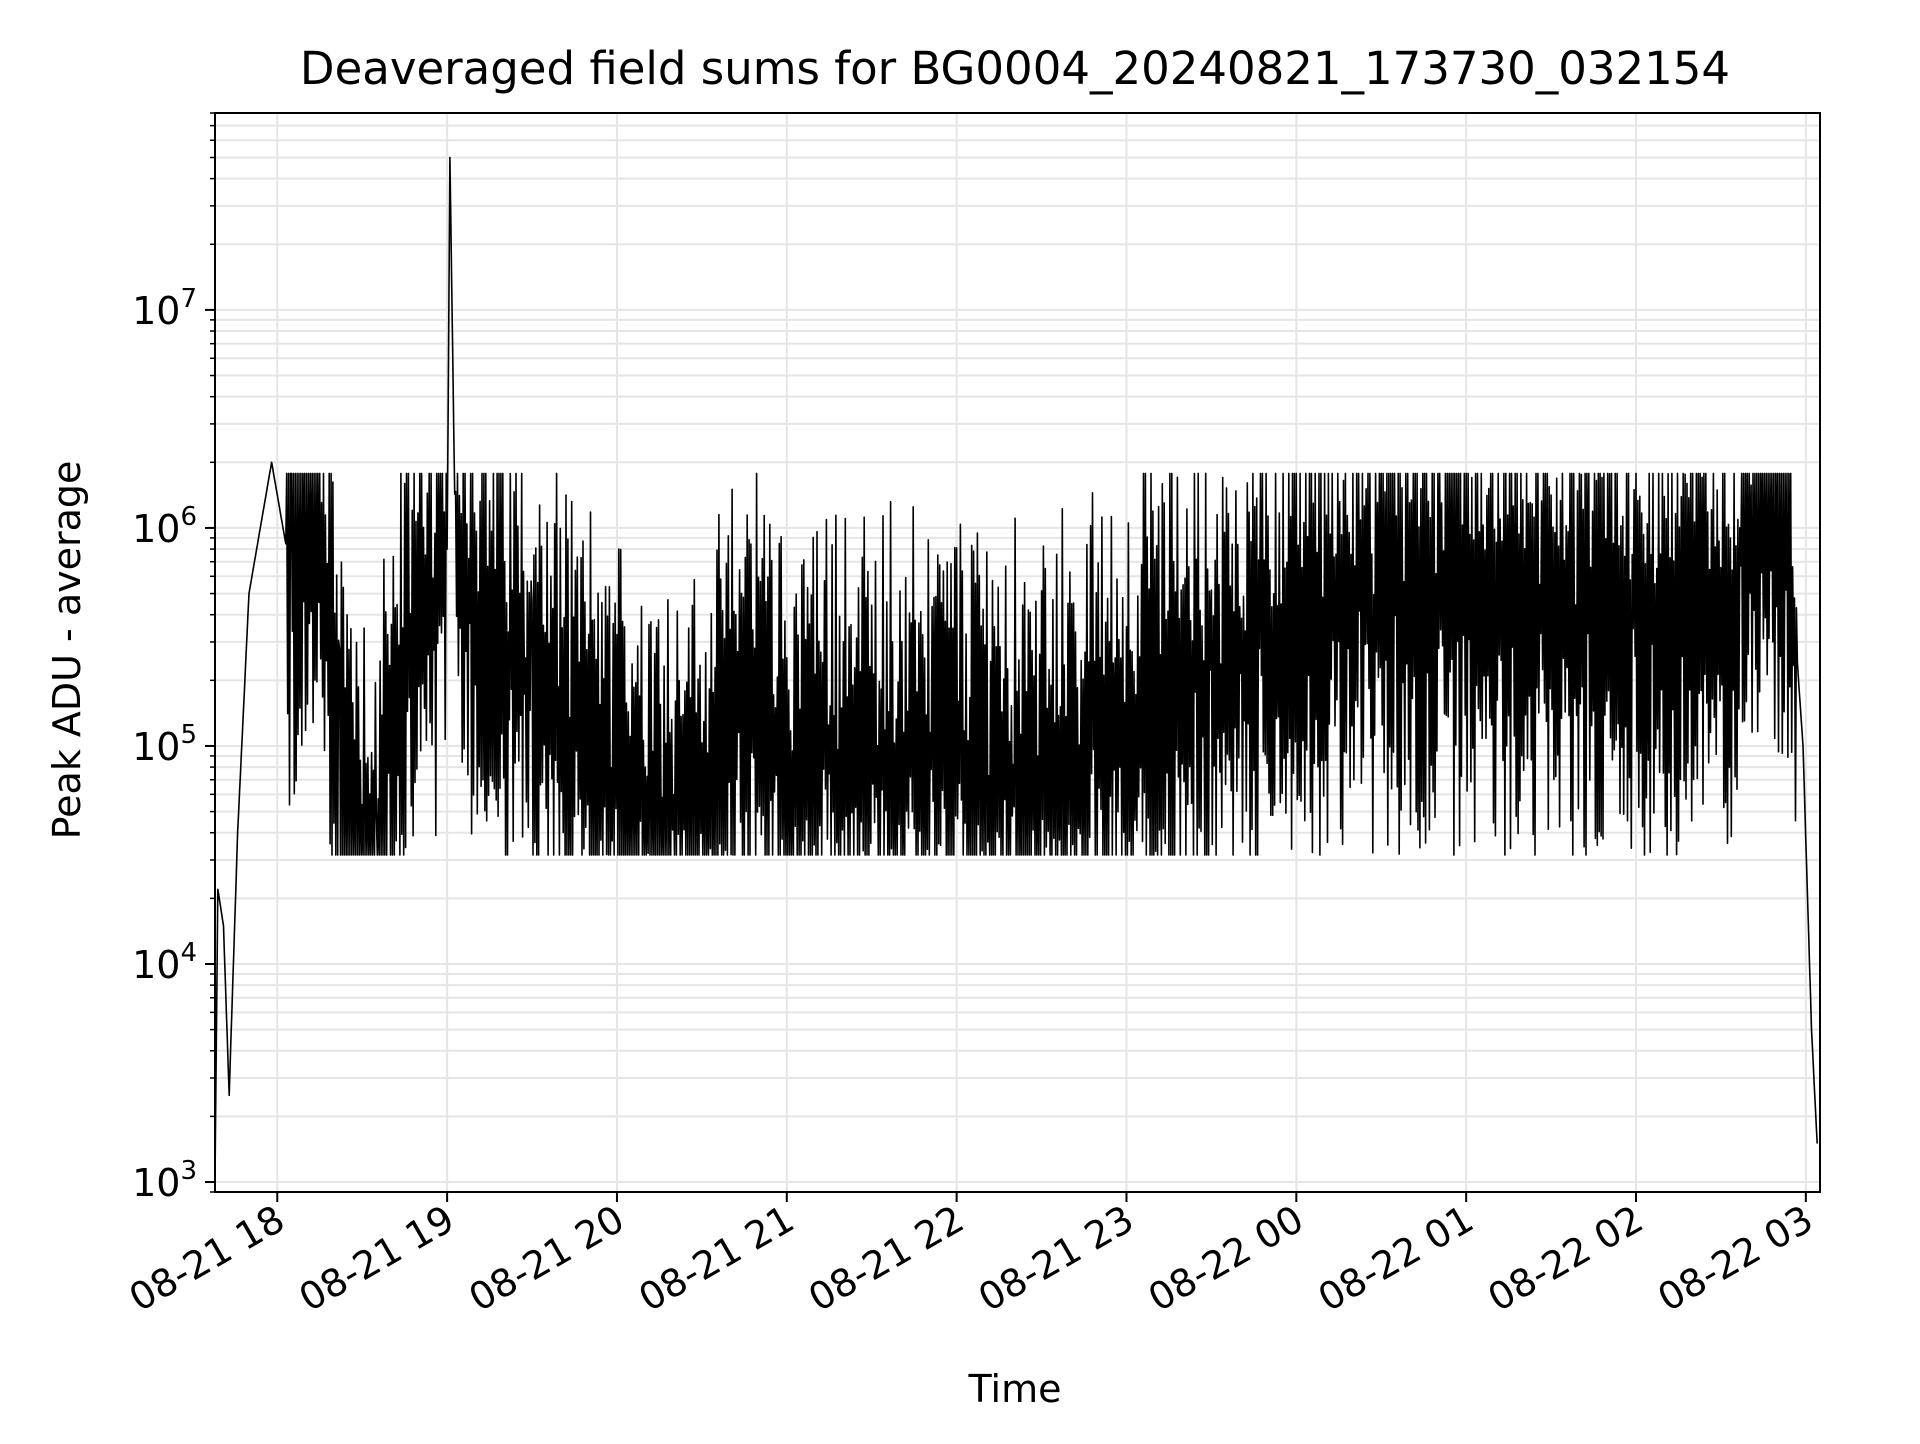 The image size is (1920, 1444). What do you see at coordinates (188, 299) in the screenshot?
I see `y-tick-label-exponent: 7` at bounding box center [188, 299].